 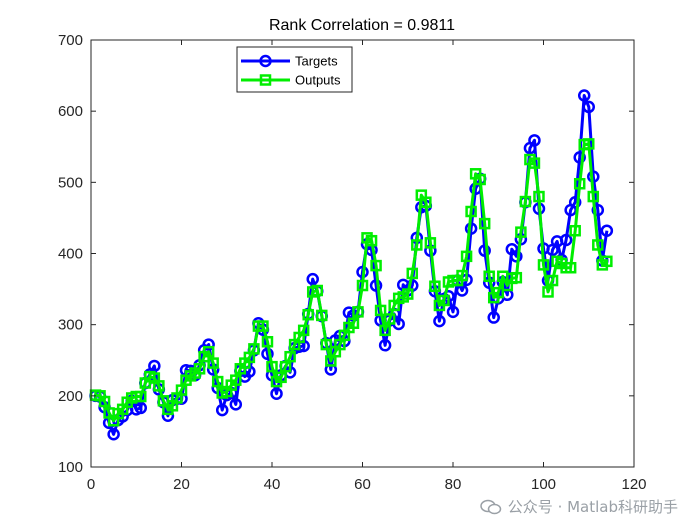 What do you see at coordinates (91, 484) in the screenshot?
I see `x-tick-label: 0` at bounding box center [91, 484].